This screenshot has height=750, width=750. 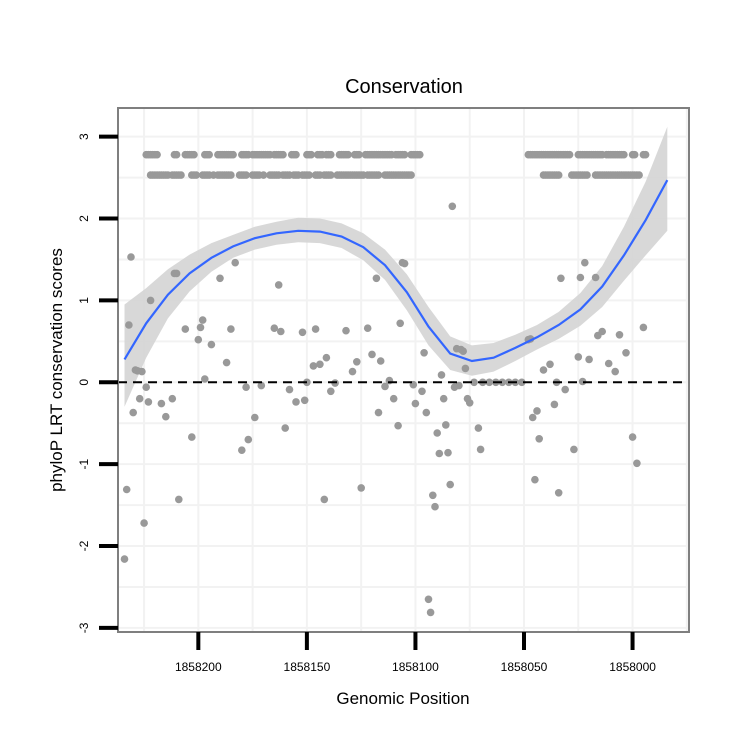 What do you see at coordinates (84, 218) in the screenshot?
I see `y-tick-label: 2` at bounding box center [84, 218].